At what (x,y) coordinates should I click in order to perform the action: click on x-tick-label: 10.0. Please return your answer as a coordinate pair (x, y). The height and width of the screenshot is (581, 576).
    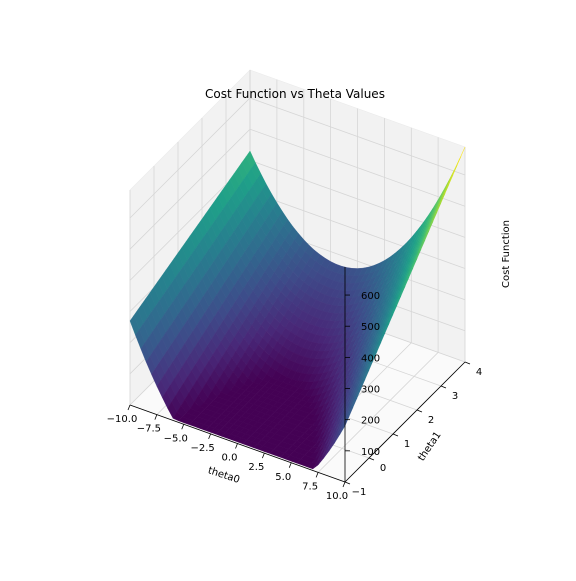
    Looking at the image, I should click on (337, 496).